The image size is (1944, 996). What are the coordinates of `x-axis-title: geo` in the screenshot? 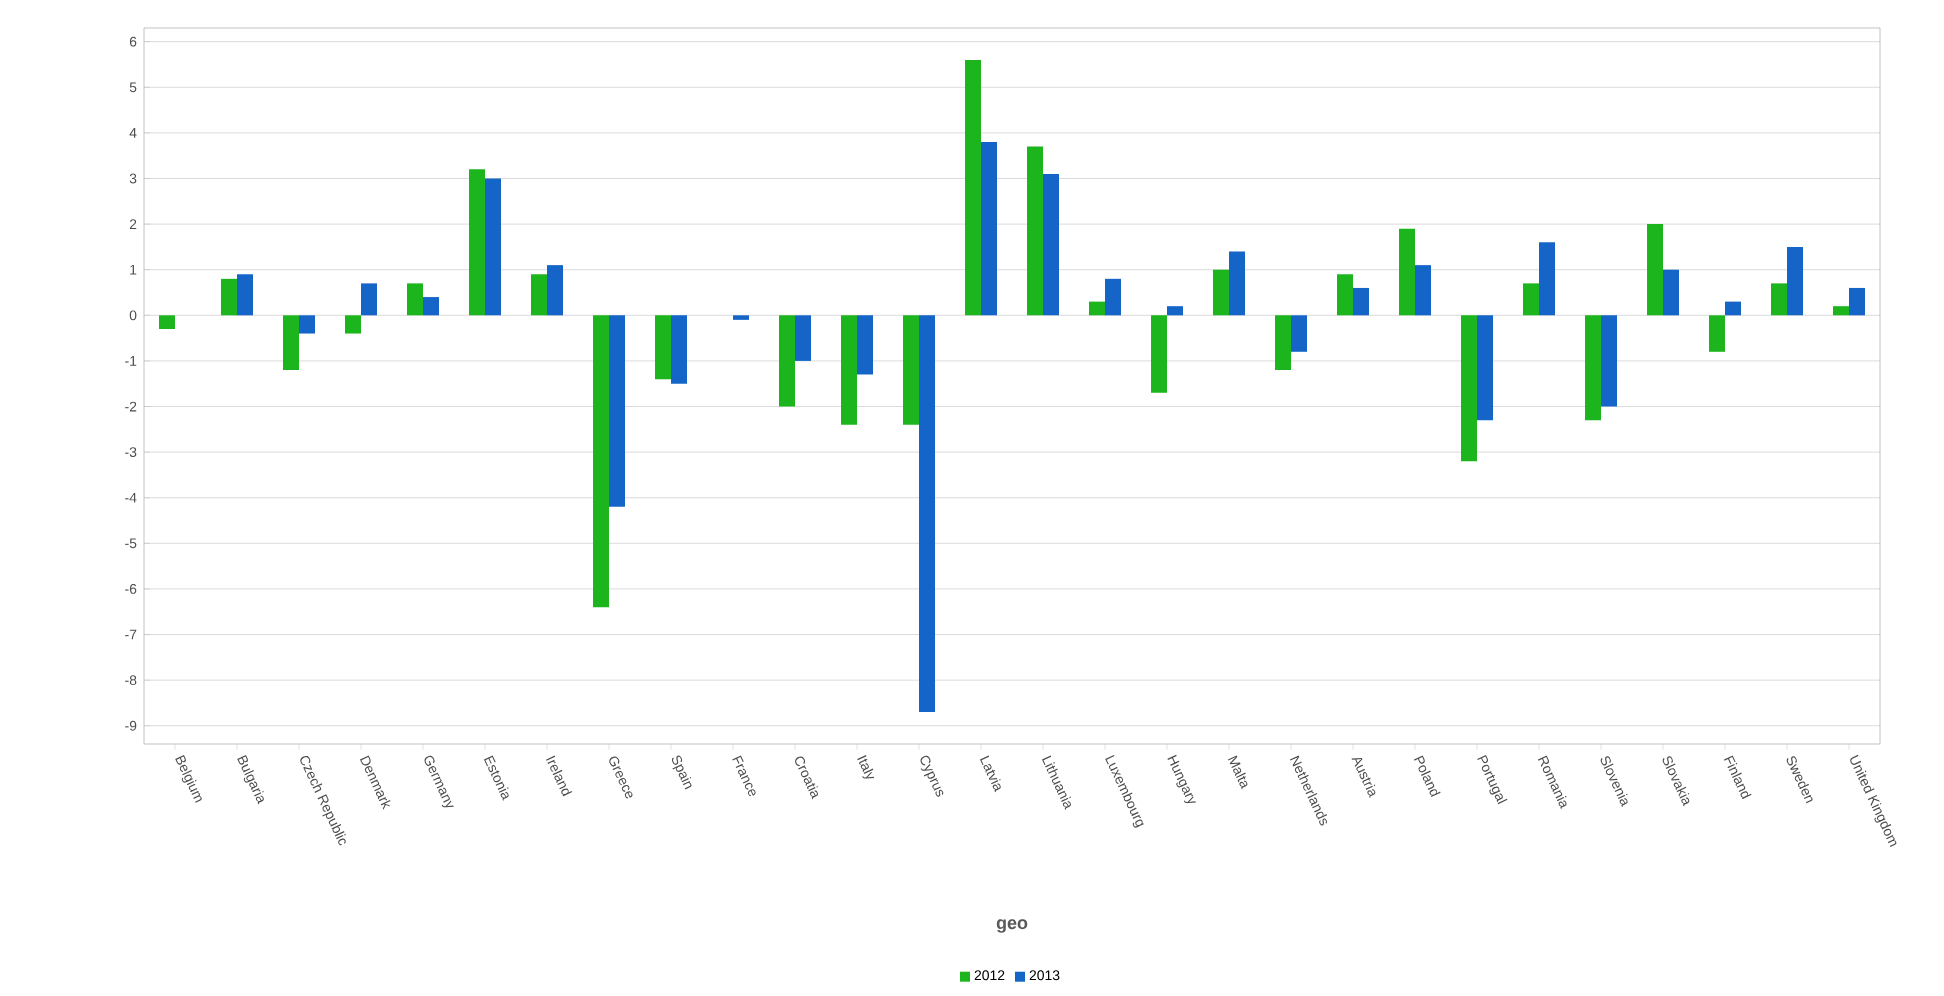 It's located at (1012, 926).